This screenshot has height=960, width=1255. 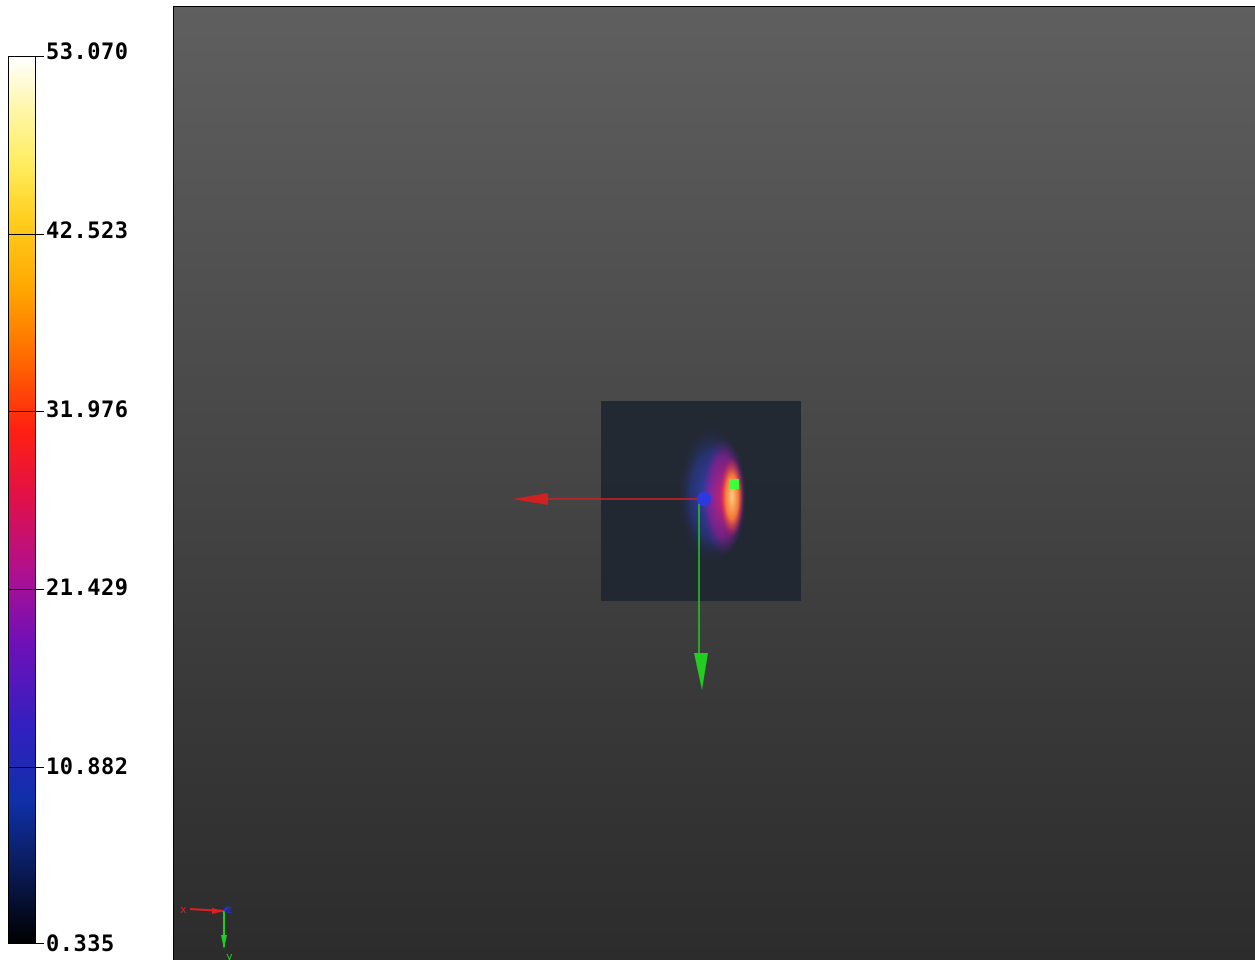 What do you see at coordinates (704, 499) in the screenshot?
I see `z-arrow-origin` at bounding box center [704, 499].